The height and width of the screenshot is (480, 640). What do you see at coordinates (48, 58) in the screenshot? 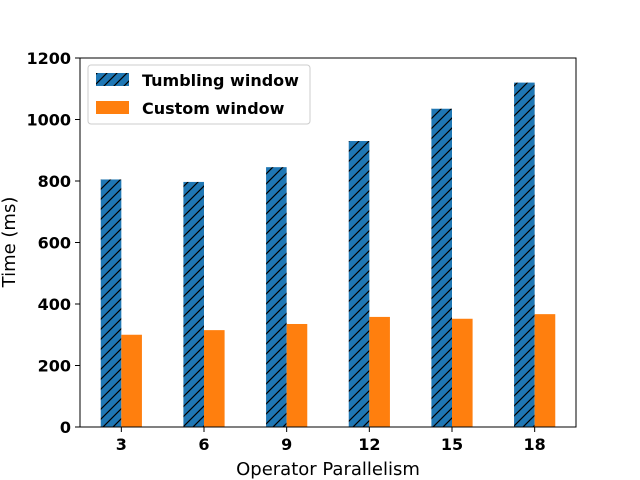
I see `y-tick-label: 1200` at bounding box center [48, 58].